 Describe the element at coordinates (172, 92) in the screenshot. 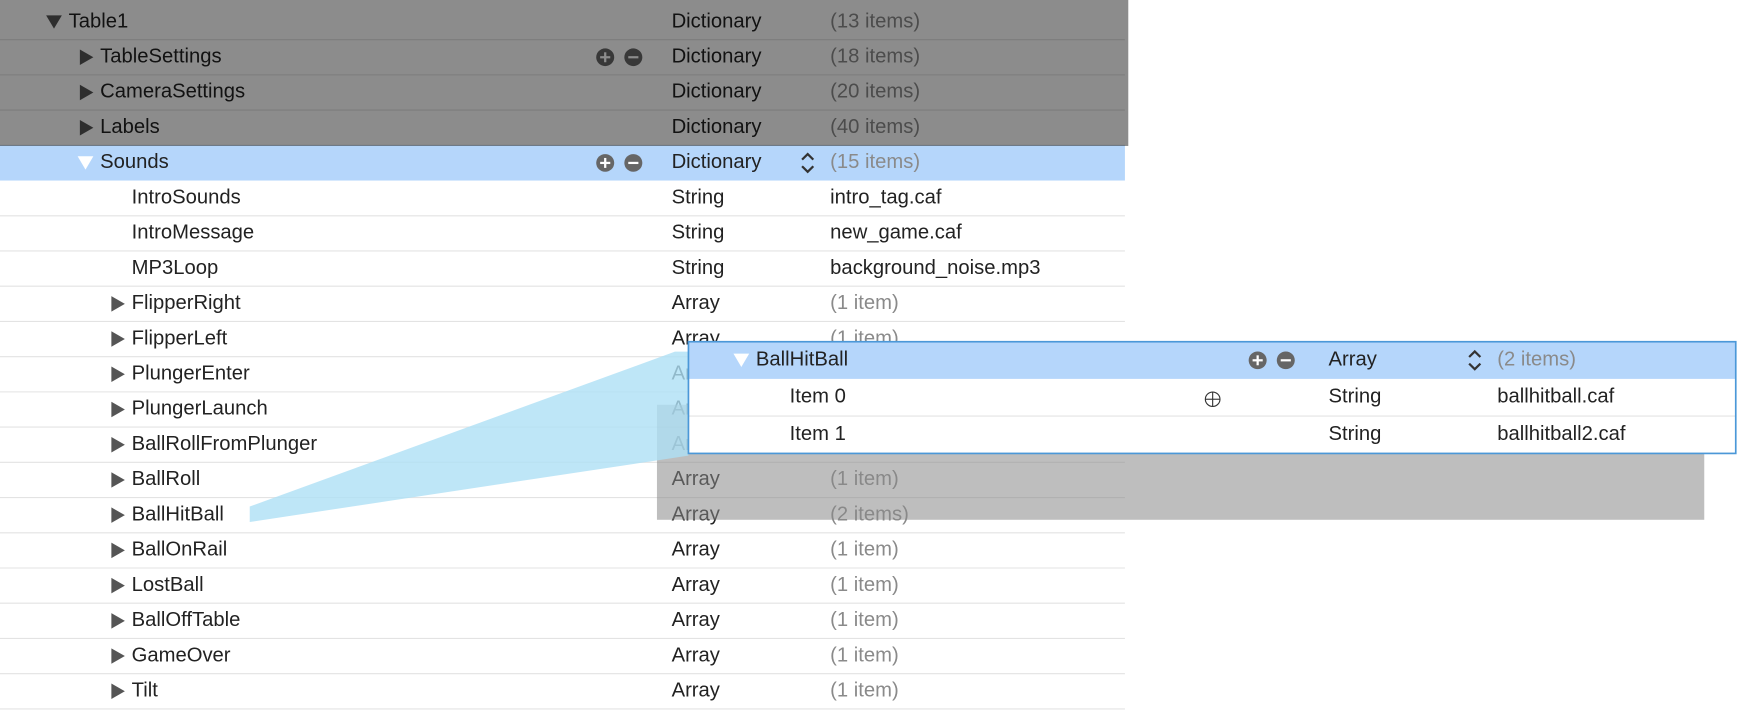

I see `key: CameraSettings` at that location.